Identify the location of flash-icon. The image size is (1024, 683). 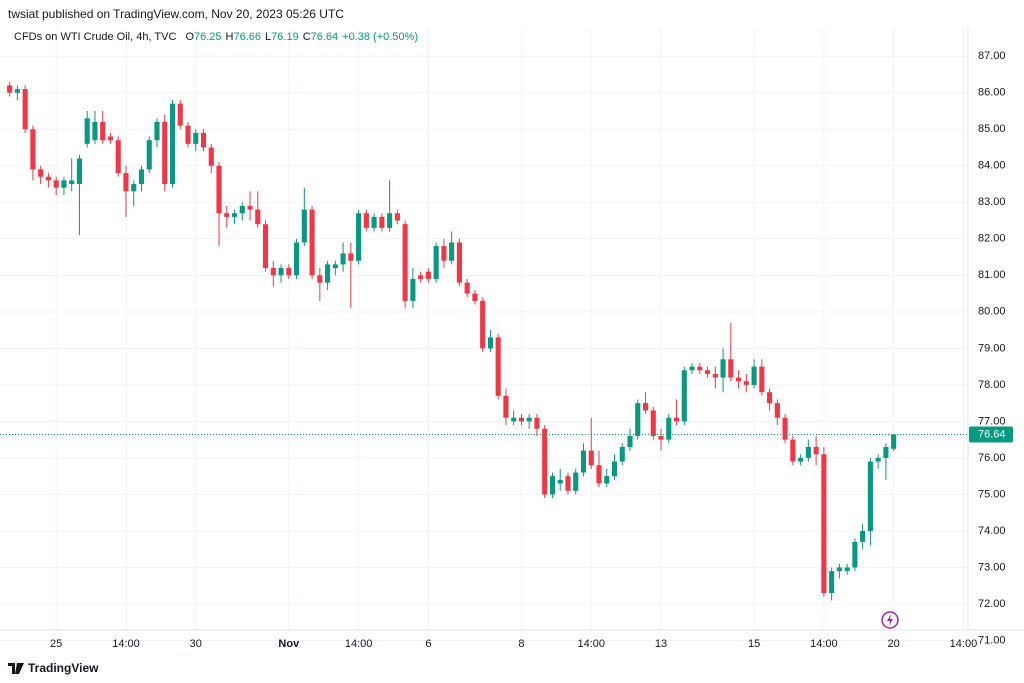
(890, 620).